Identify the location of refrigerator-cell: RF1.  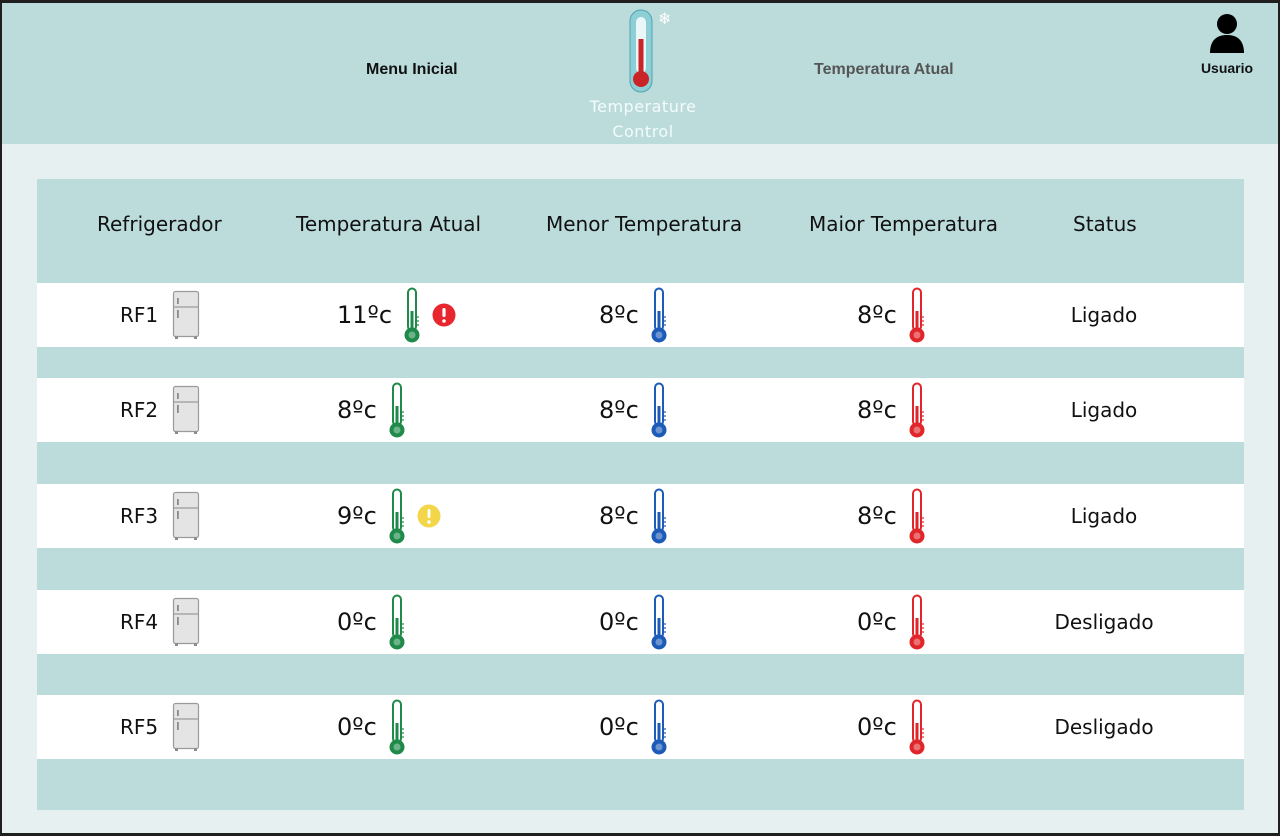
(160, 315).